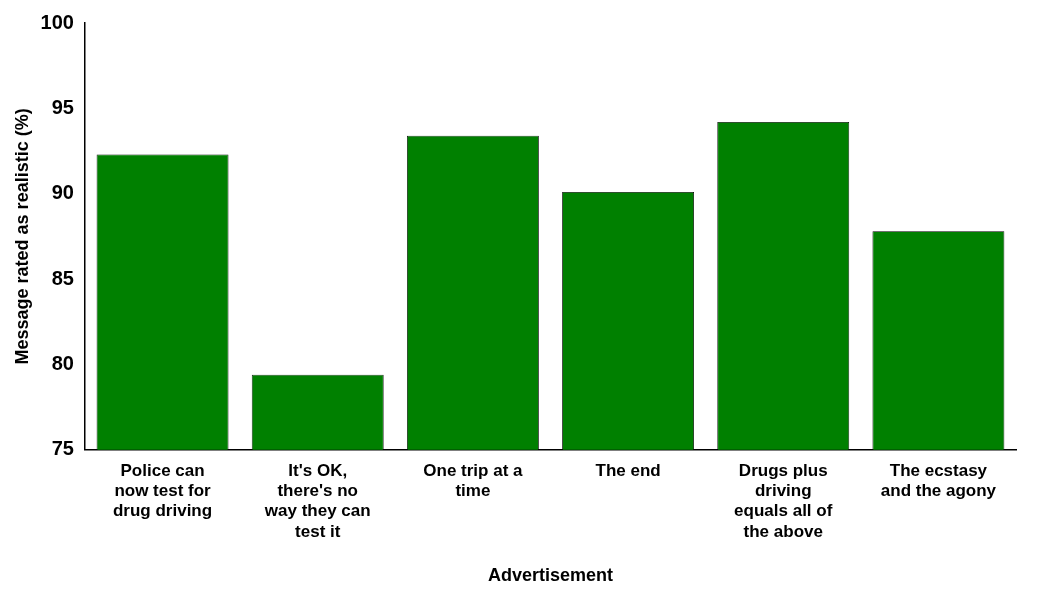  What do you see at coordinates (62, 106) in the screenshot?
I see `y-tick-label: 95` at bounding box center [62, 106].